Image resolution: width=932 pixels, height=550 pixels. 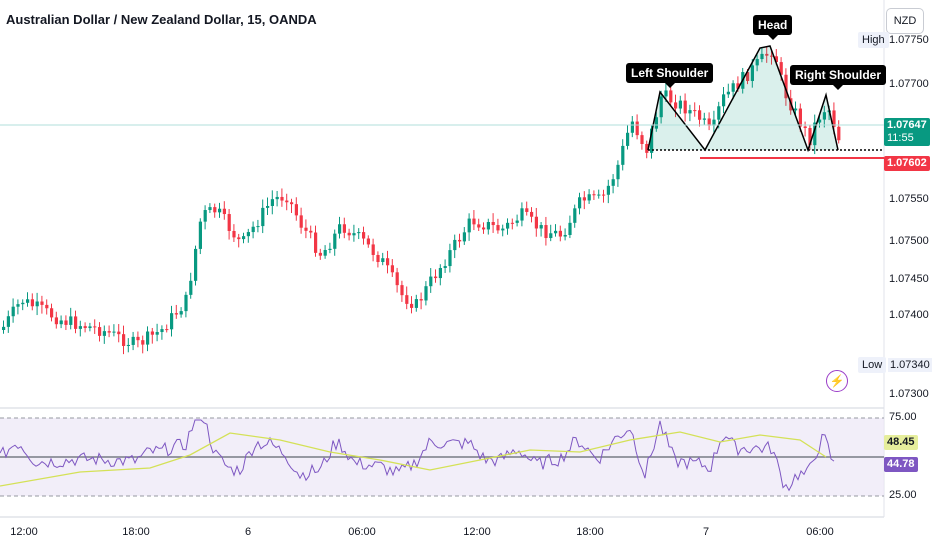 I want to click on flash-icon: ⚡, so click(x=837, y=381).